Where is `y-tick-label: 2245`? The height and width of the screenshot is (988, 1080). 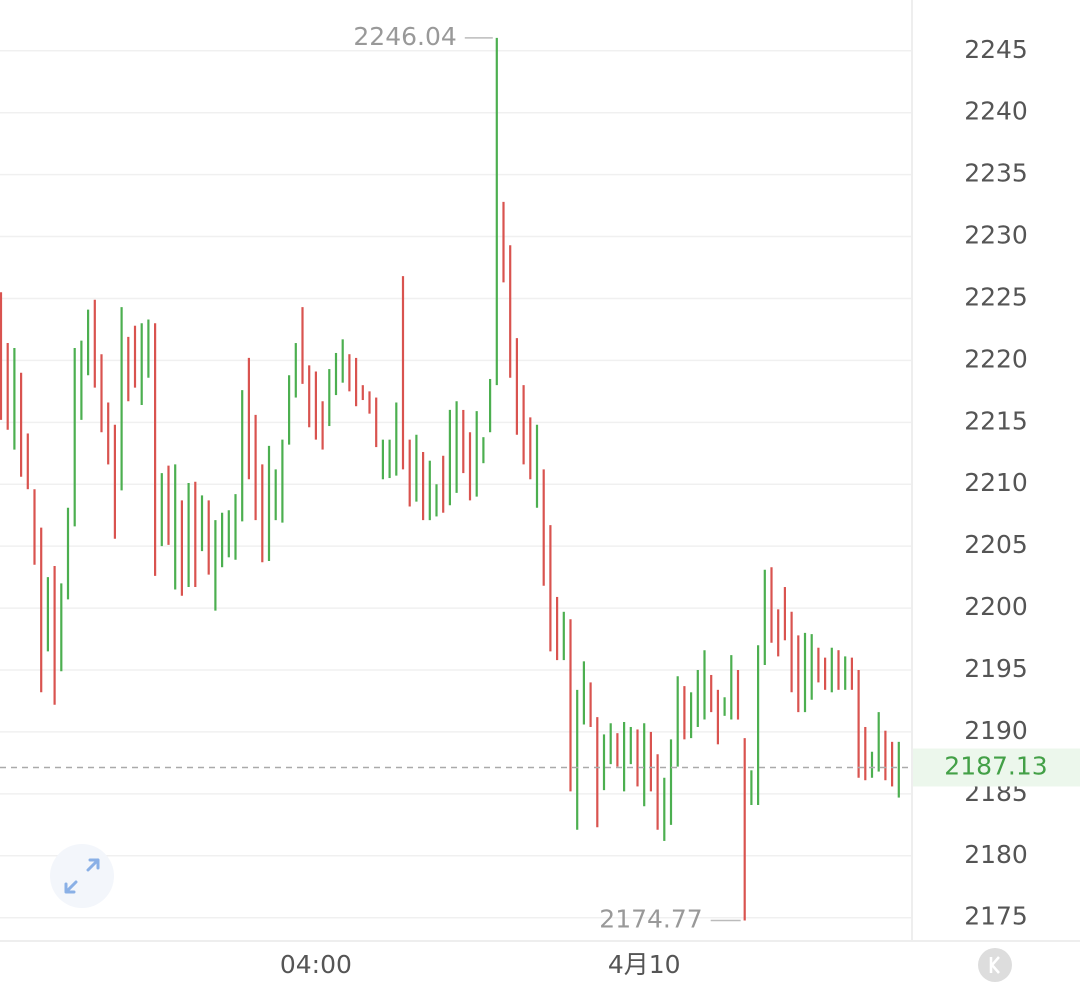
y-tick-label: 2245 is located at coordinates (996, 49).